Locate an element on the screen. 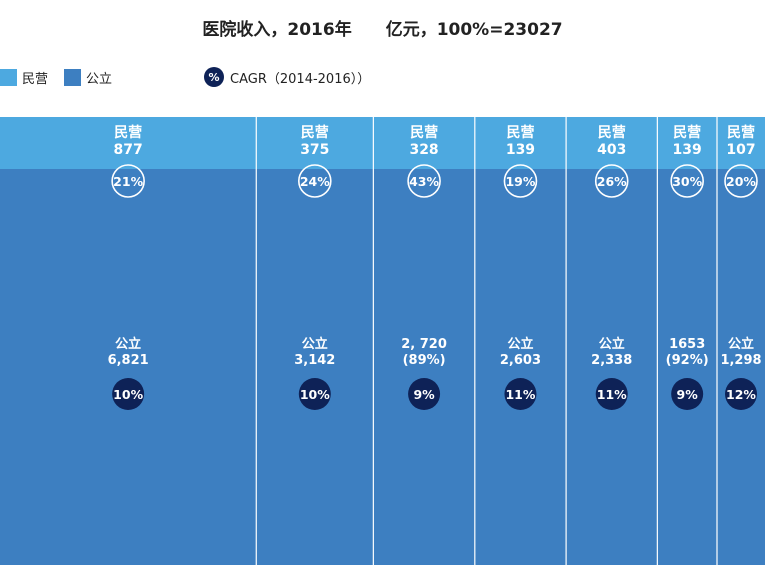  data-label-private: 民营 403 is located at coordinates (611, 141).